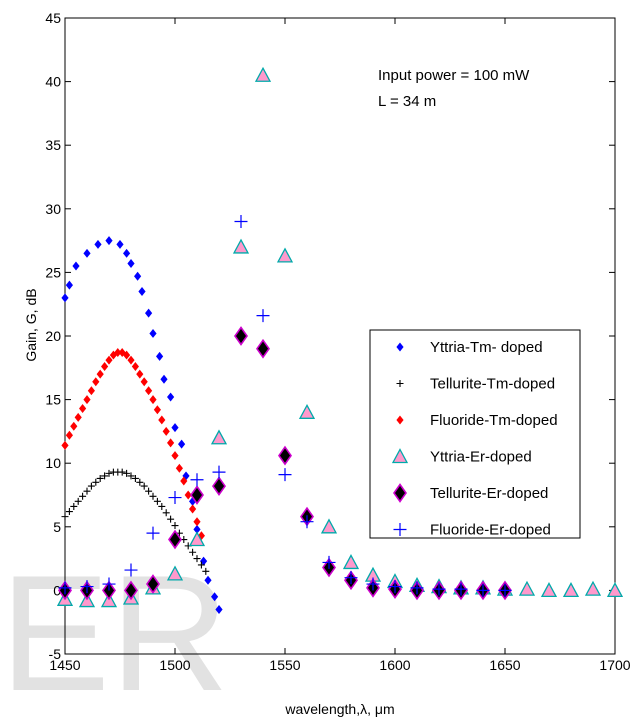  What do you see at coordinates (481, 457) in the screenshot?
I see `legend-label: Yttria-Er-doped` at bounding box center [481, 457].